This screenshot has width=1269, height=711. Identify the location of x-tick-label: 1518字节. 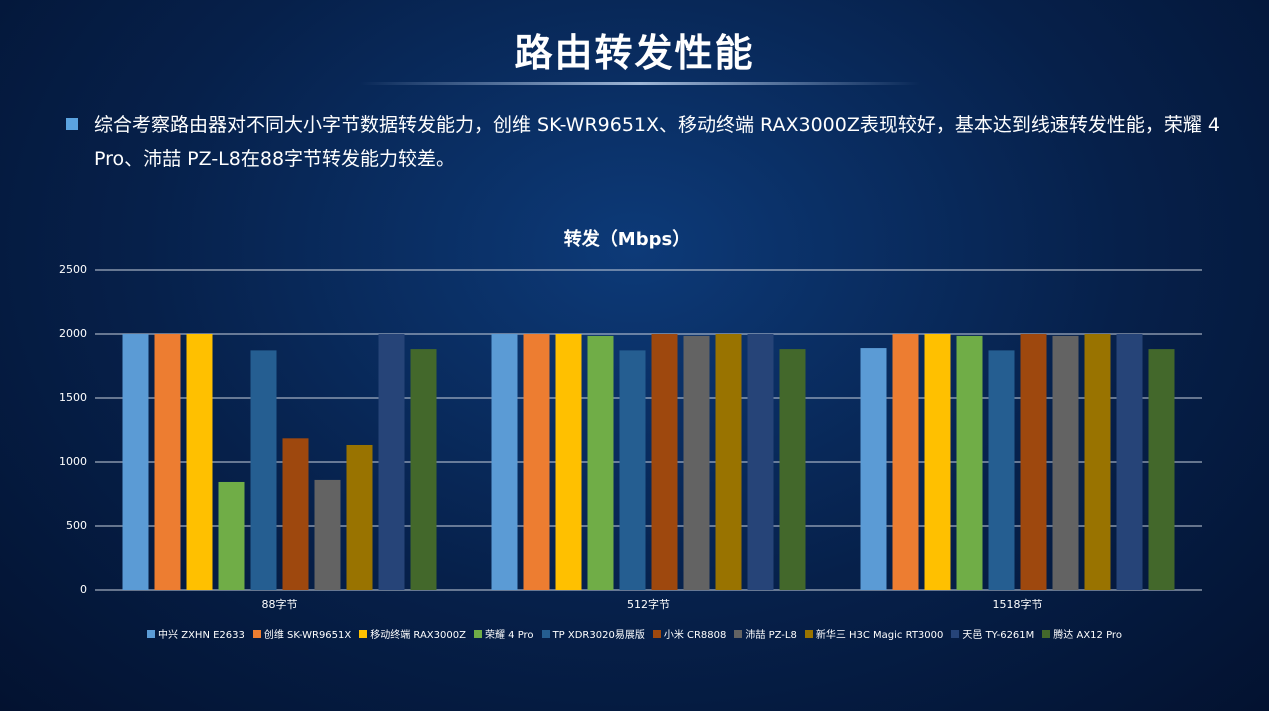
(1018, 604).